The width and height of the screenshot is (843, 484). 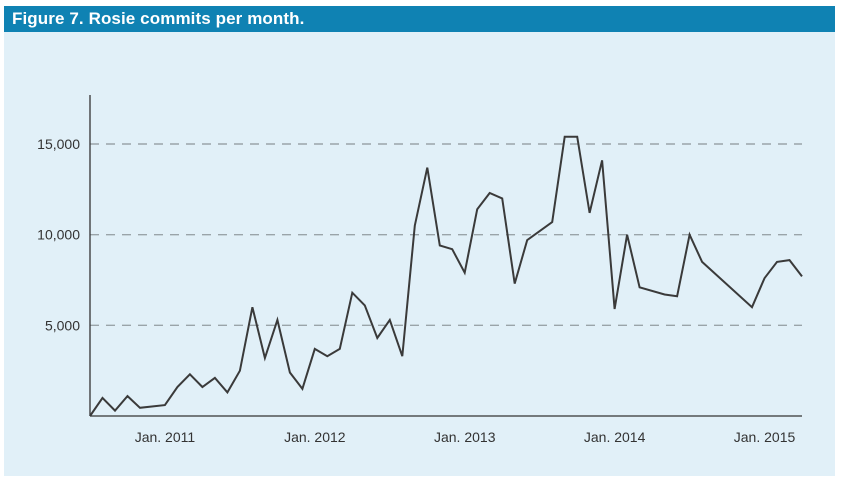 What do you see at coordinates (58, 235) in the screenshot?
I see `y-tick-label: 10,000` at bounding box center [58, 235].